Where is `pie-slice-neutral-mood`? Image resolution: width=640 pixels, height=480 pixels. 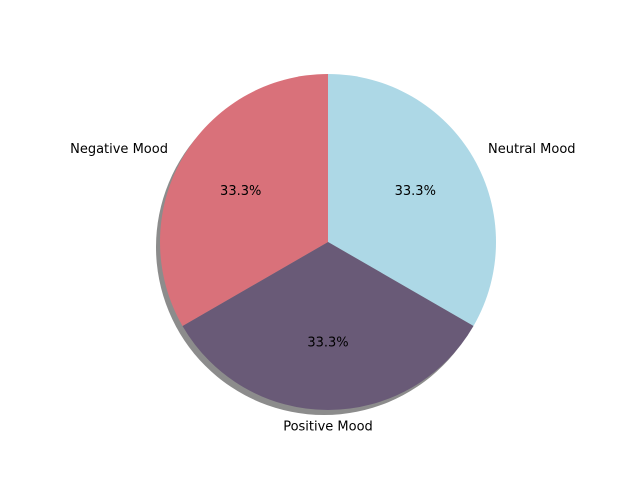 pie-slice-neutral-mood is located at coordinates (412, 200).